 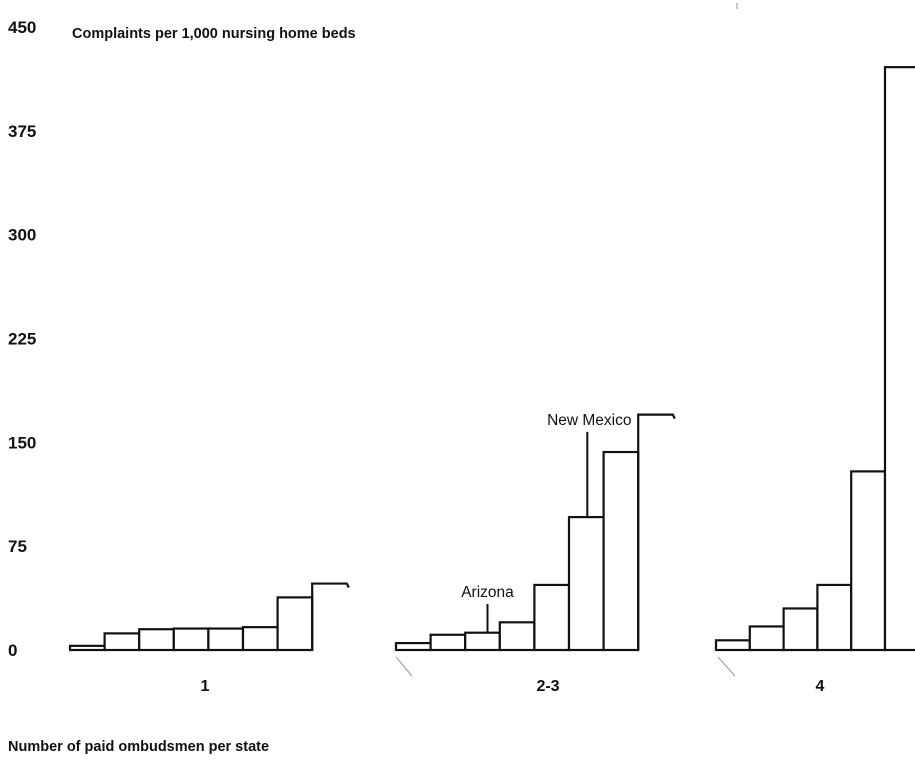 I want to click on bar-group-1: 1, so click(x=209, y=638).